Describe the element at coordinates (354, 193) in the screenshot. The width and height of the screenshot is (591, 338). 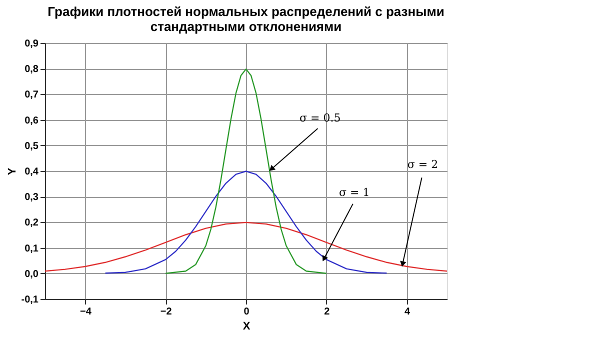
I see `annotation: σ = 1` at that location.